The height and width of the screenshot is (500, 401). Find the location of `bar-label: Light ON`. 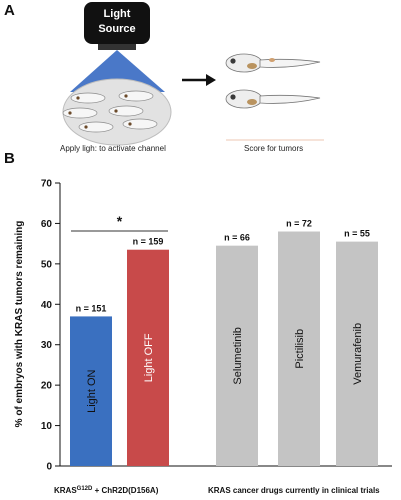

bar-label: Light ON is located at coordinates (92, 390).